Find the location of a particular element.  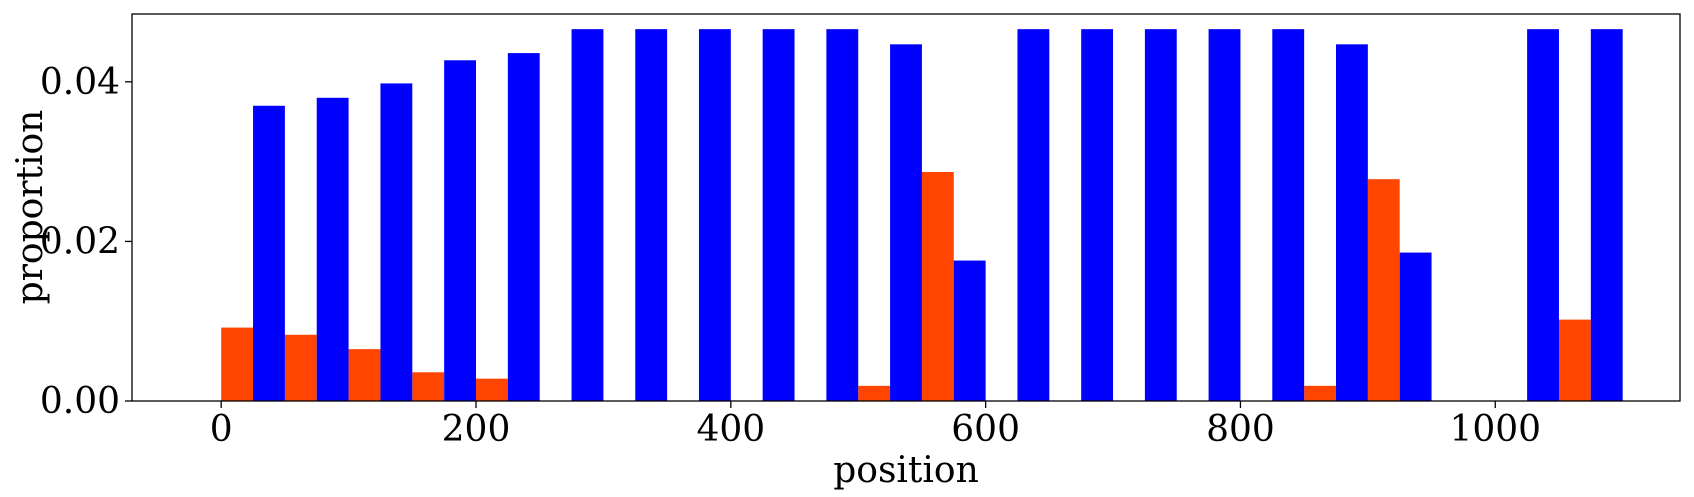

bar-series0-bin0 is located at coordinates (237, 364).